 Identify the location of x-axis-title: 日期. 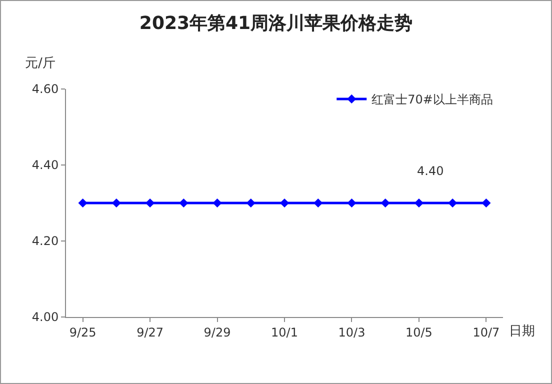
(522, 331).